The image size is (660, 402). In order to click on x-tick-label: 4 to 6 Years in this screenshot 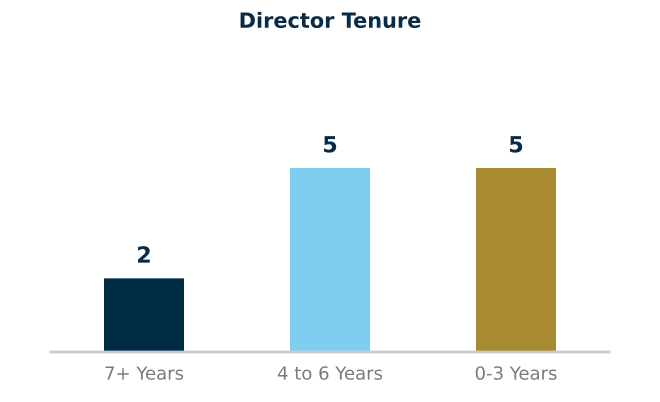, I will do `click(330, 373)`.